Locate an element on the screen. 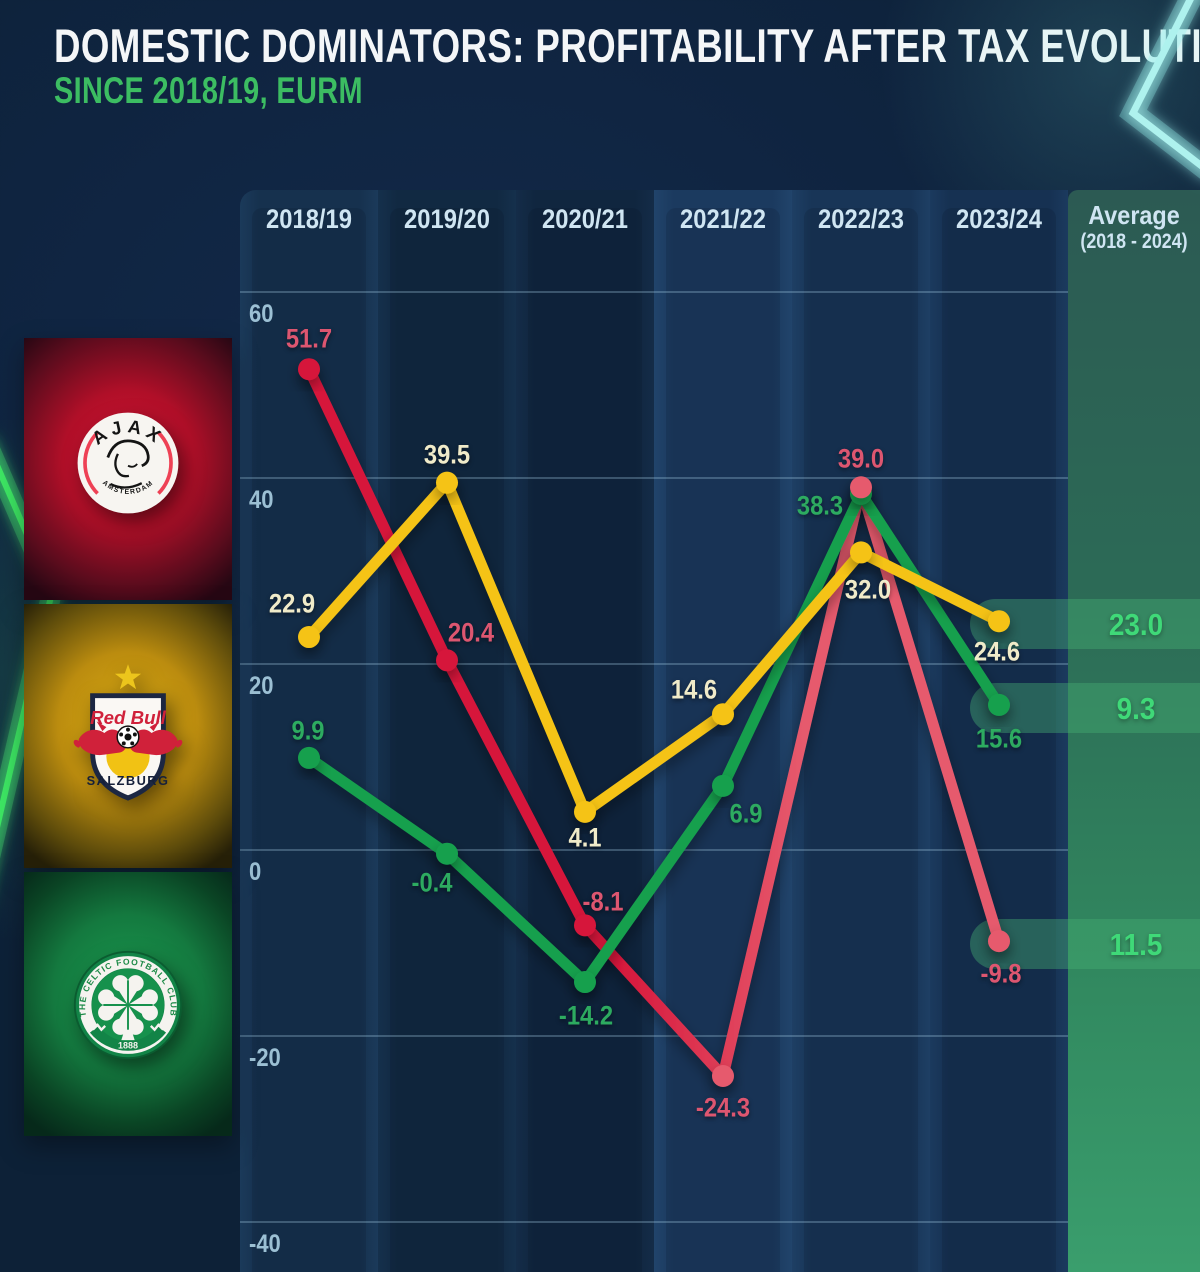 Image resolution: width=1200 pixels, height=1272 pixels. season-column-2019-20: 2019/20 is located at coordinates (447, 731).